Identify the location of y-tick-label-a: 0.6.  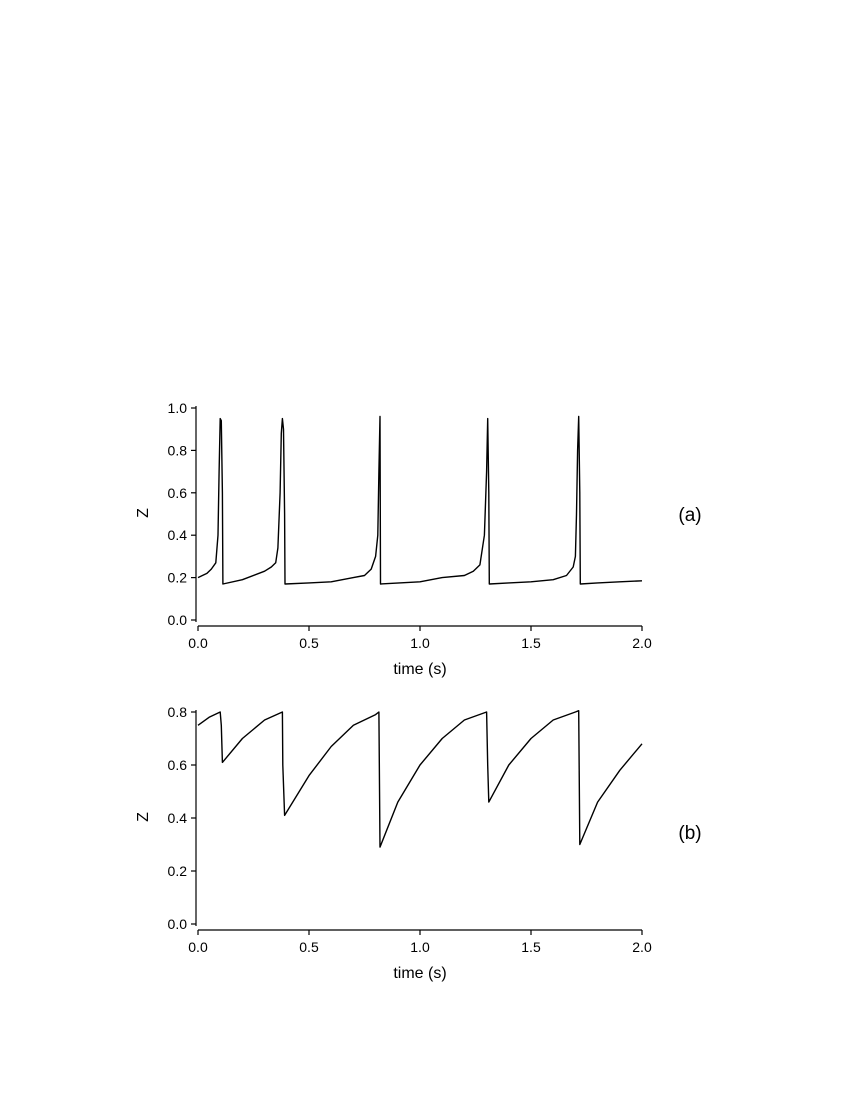
(178, 493).